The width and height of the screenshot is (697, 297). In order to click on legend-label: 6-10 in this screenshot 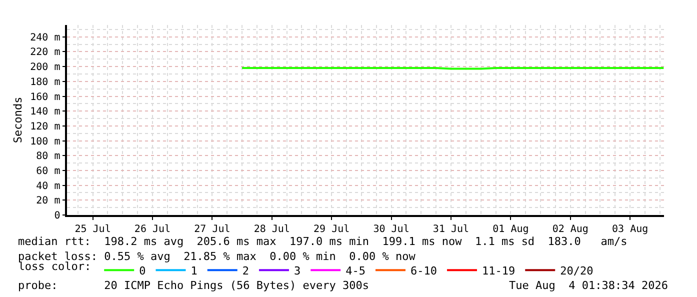, I will do `click(423, 271)`.